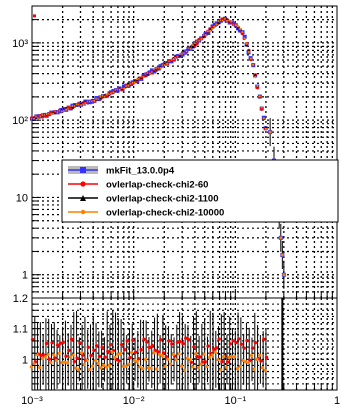  Describe the element at coordinates (20, 299) in the screenshot. I see `y-tick-label: 1.2` at that location.